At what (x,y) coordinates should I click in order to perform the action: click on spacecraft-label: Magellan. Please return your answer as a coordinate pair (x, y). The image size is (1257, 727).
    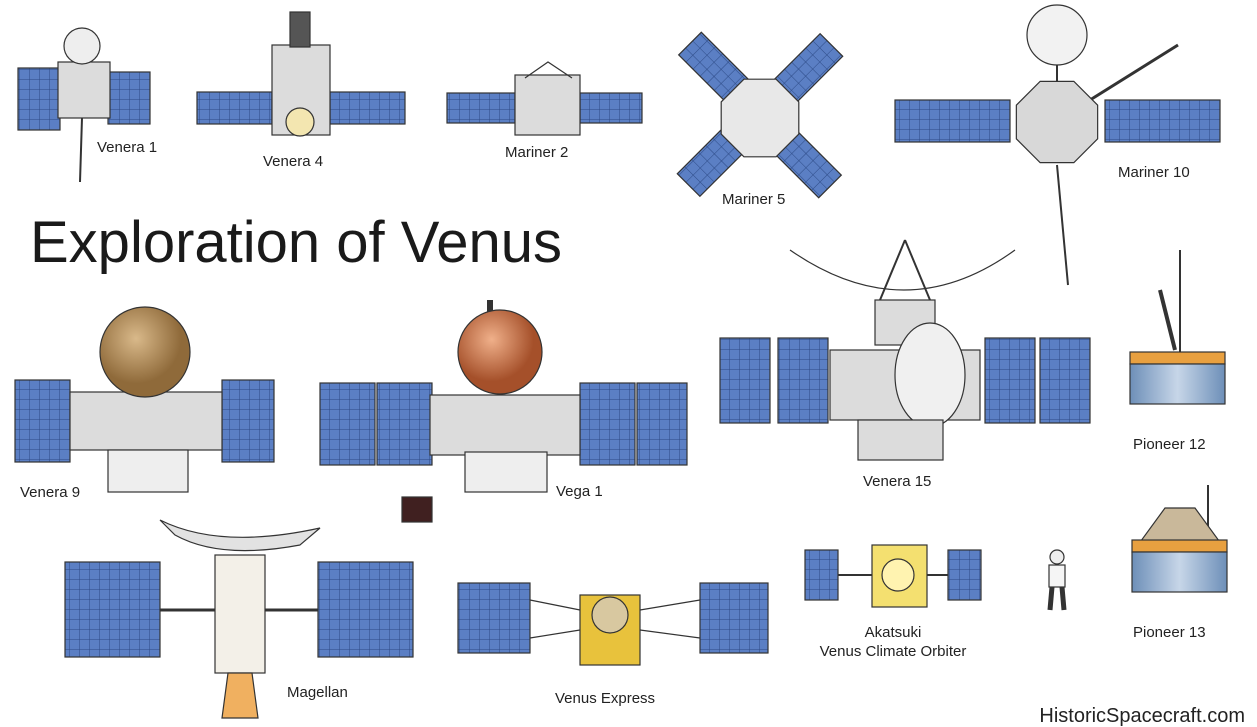
    Looking at the image, I should click on (317, 692).